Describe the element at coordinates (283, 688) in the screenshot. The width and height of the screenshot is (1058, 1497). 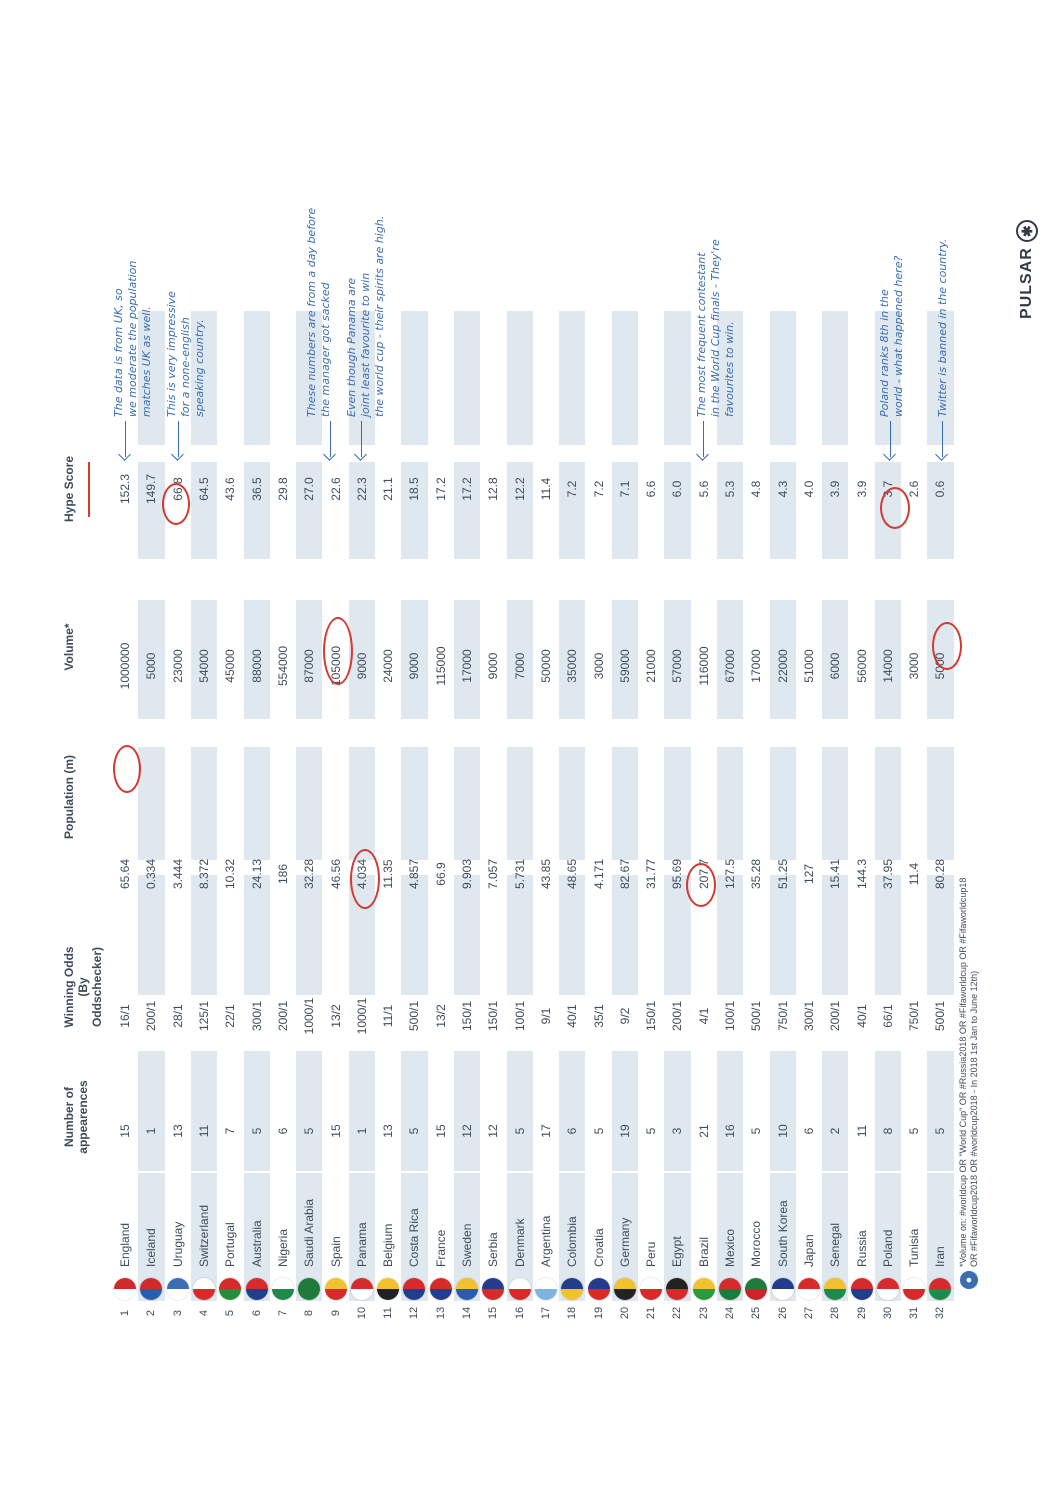
I see `table-row: 7 Nigeria 6 200/1 186 554000 29.8` at that location.